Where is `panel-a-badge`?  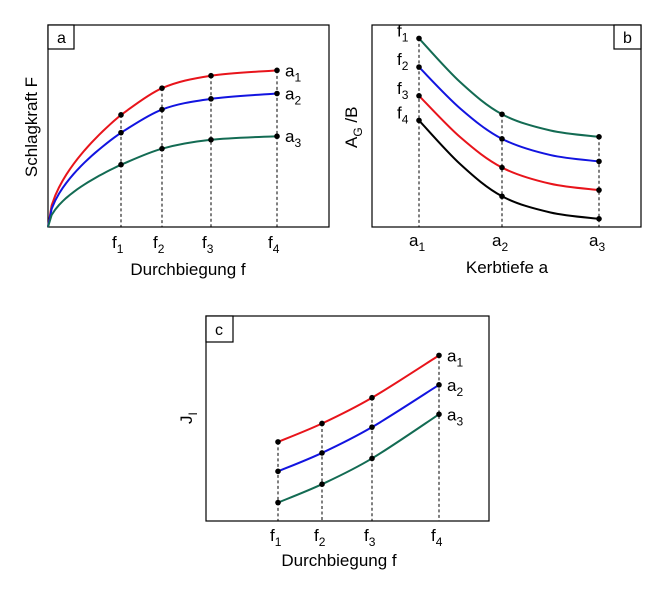
panel-a-badge is located at coordinates (61, 37).